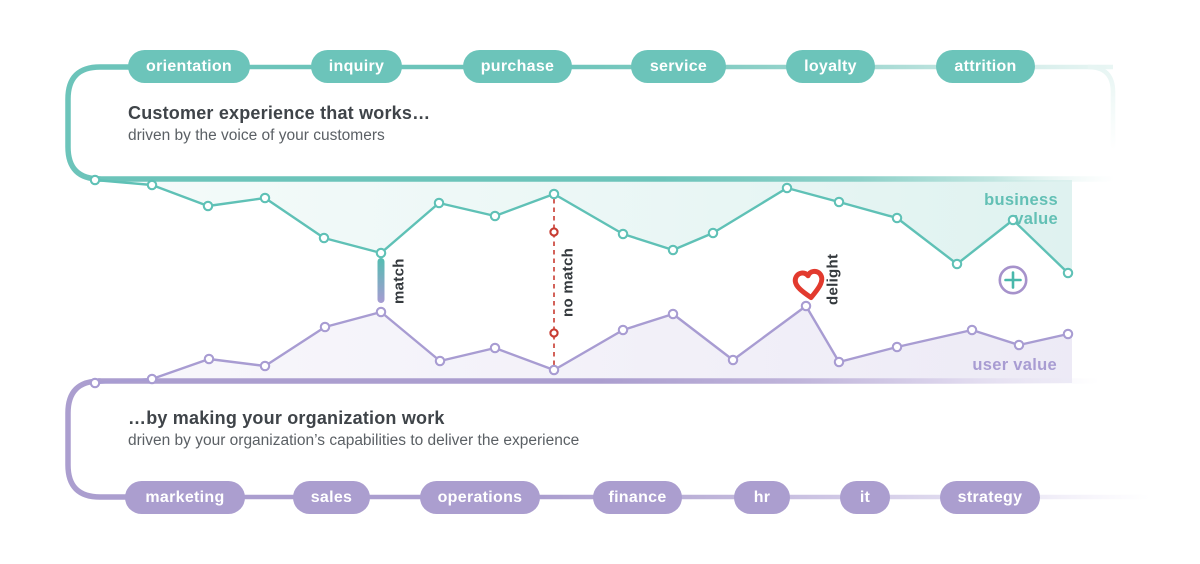 This screenshot has width=1200, height=564. Describe the element at coordinates (256, 135) in the screenshot. I see `customer-section-subtitle: driven by the voice of your customers` at that location.